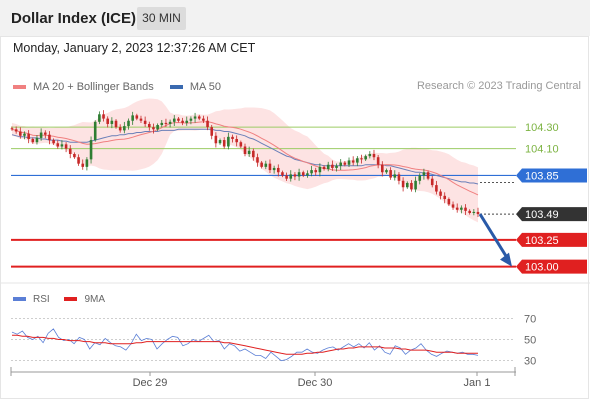 Image resolution: width=590 pixels, height=400 pixels. Describe the element at coordinates (493, 236) in the screenshot. I see `forecast-arrow-shaft` at that location.